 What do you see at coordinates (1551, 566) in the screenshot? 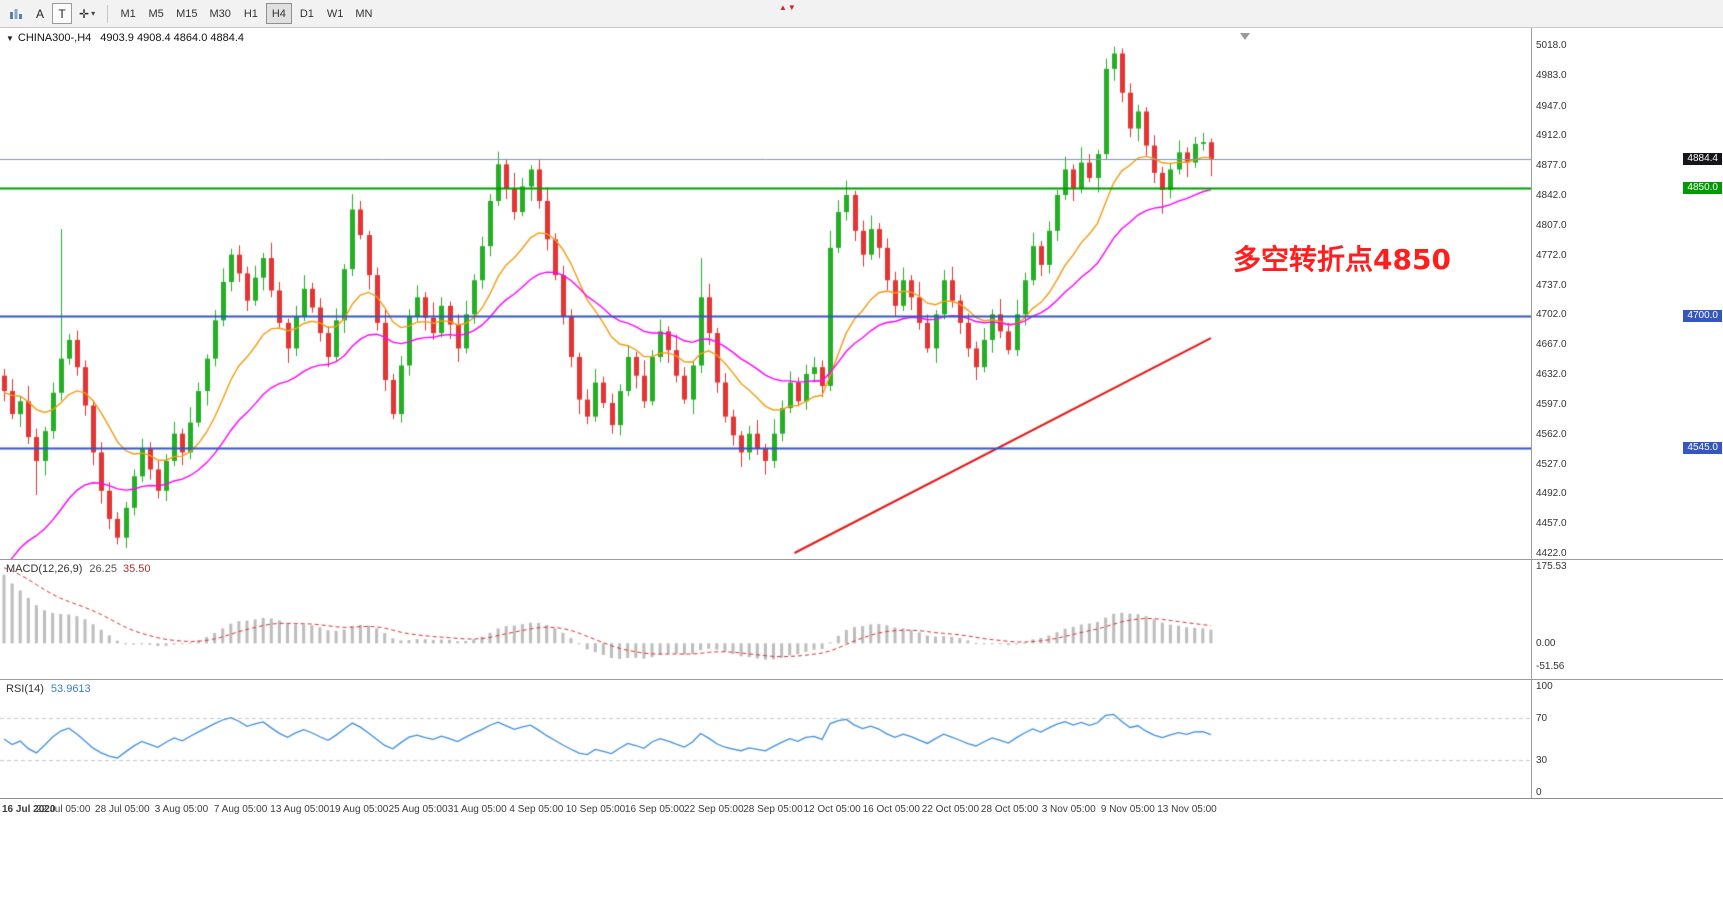
I see `macd-tick-label: 175.53` at bounding box center [1551, 566].